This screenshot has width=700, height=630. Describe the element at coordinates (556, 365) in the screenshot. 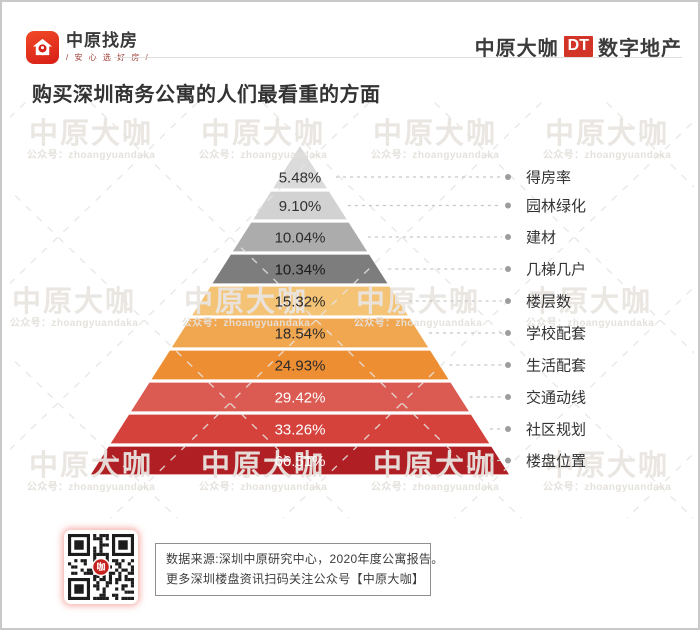

I see `category-label: 生活配套` at that location.